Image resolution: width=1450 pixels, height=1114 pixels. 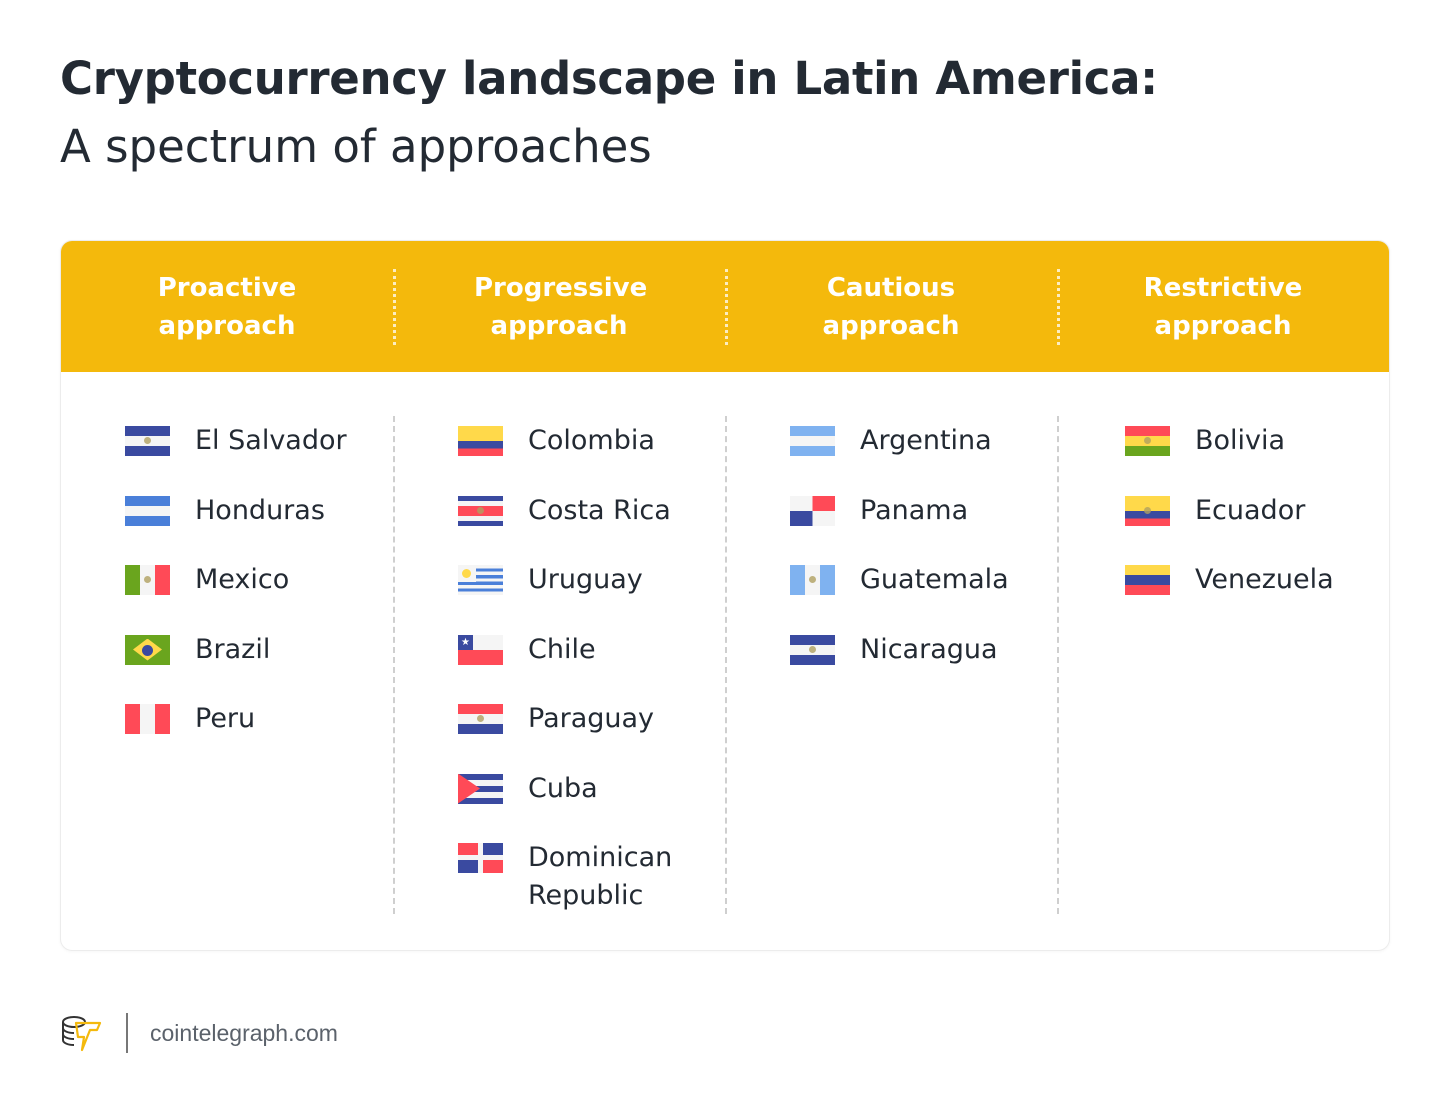 I want to click on country-item: Chile, so click(x=559, y=656).